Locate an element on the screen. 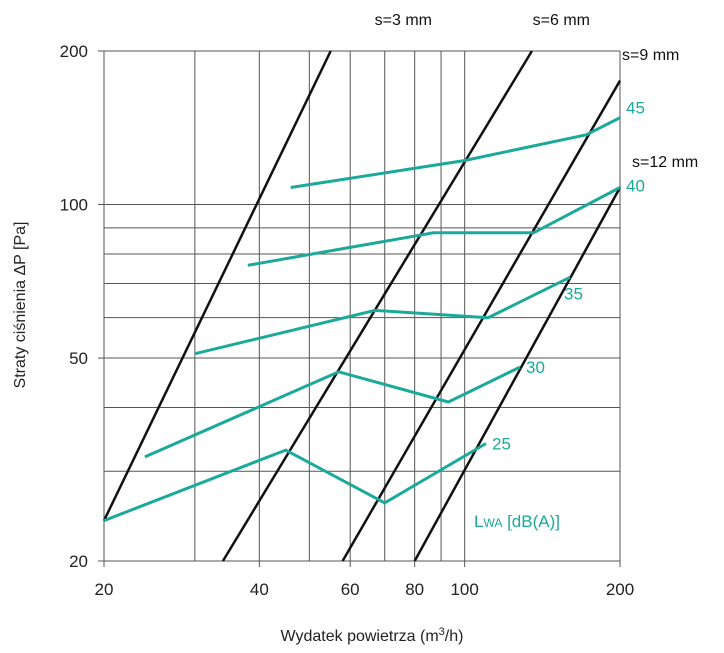 This screenshot has width=724, height=653. slot-line-label: s=12 mm is located at coordinates (665, 162).